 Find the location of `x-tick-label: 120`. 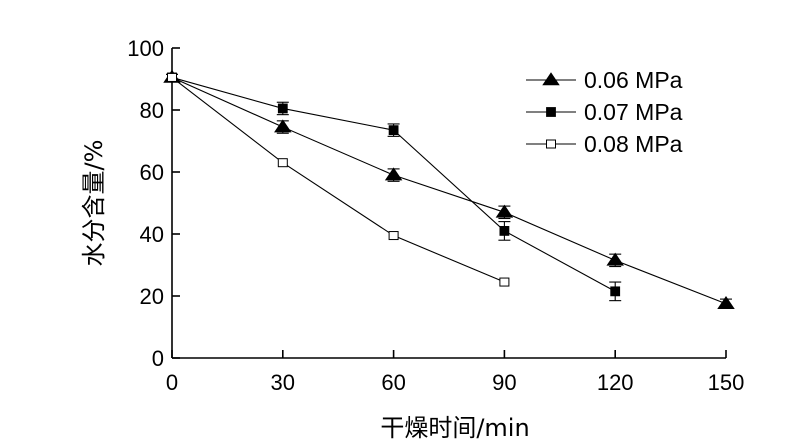

x-tick-label: 120 is located at coordinates (615, 382).